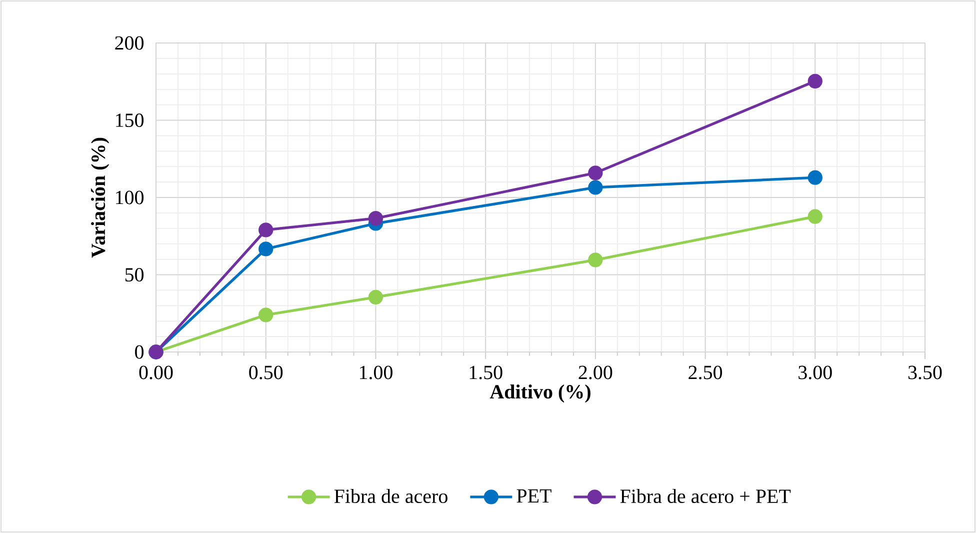 The width and height of the screenshot is (976, 533). What do you see at coordinates (391, 496) in the screenshot?
I see `legend-label: Fibra de acero` at bounding box center [391, 496].